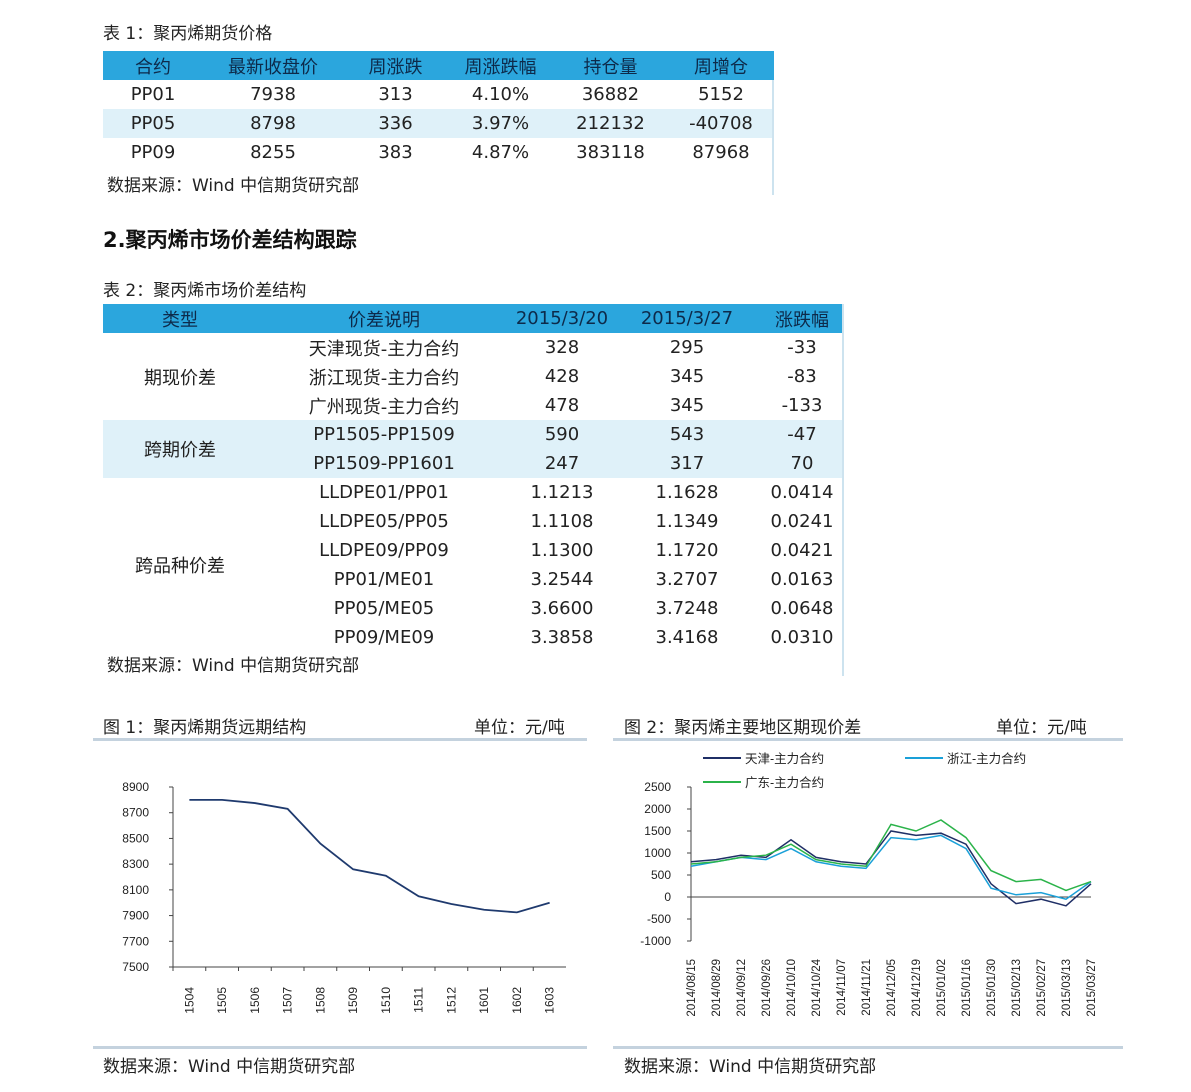 The image size is (1191, 1092). I want to click on column-header: 2015/3/20, so click(562, 318).